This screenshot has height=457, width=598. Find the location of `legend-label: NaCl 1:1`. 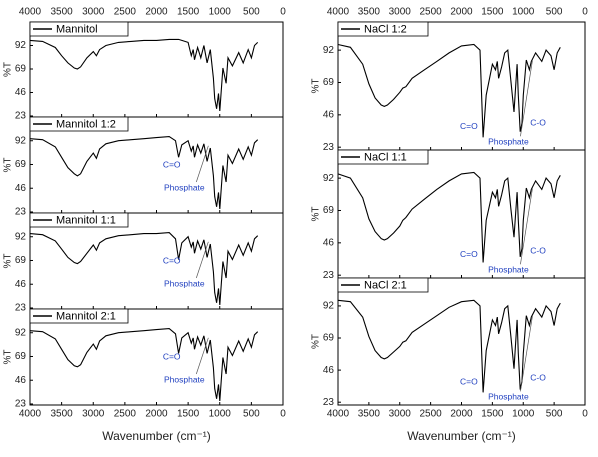

legend-label: NaCl 1:1 is located at coordinates (385, 157).